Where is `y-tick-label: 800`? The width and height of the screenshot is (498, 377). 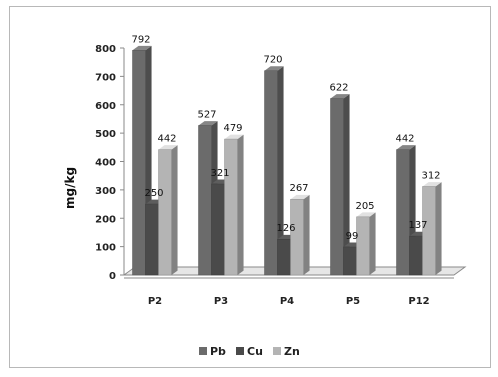 y-tick-label: 800 is located at coordinates (105, 49).